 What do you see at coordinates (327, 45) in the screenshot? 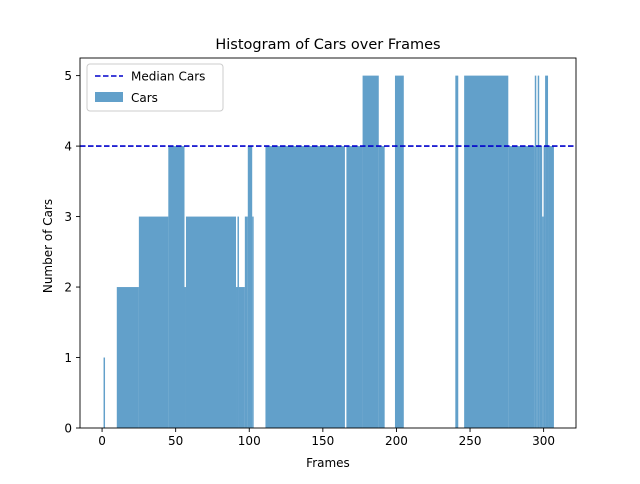
I see `chart-title: Histogram of Cars over Frames` at bounding box center [327, 45].